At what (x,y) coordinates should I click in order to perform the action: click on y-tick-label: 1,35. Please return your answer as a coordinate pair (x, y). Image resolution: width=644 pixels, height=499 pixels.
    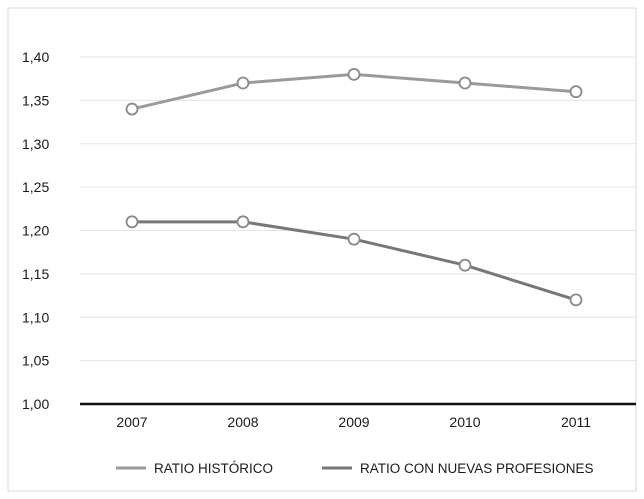
    Looking at the image, I should click on (35, 100).